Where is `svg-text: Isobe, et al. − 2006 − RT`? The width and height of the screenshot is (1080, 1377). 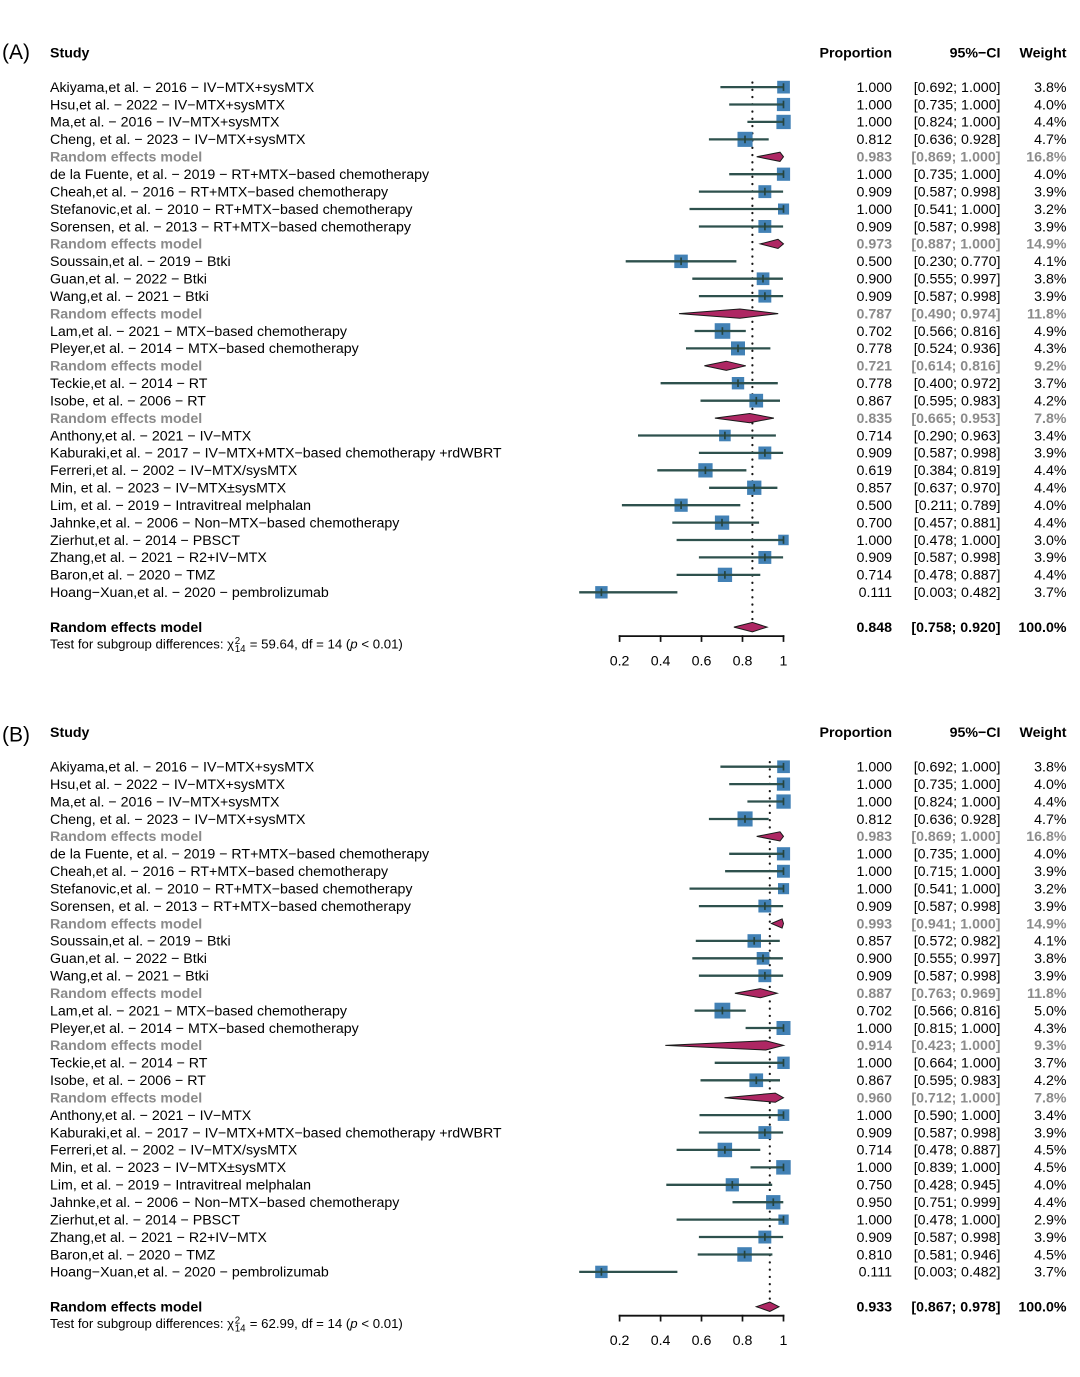
svg-text: Isobe, et al. − 2006 − RT is located at coordinates (128, 1081).